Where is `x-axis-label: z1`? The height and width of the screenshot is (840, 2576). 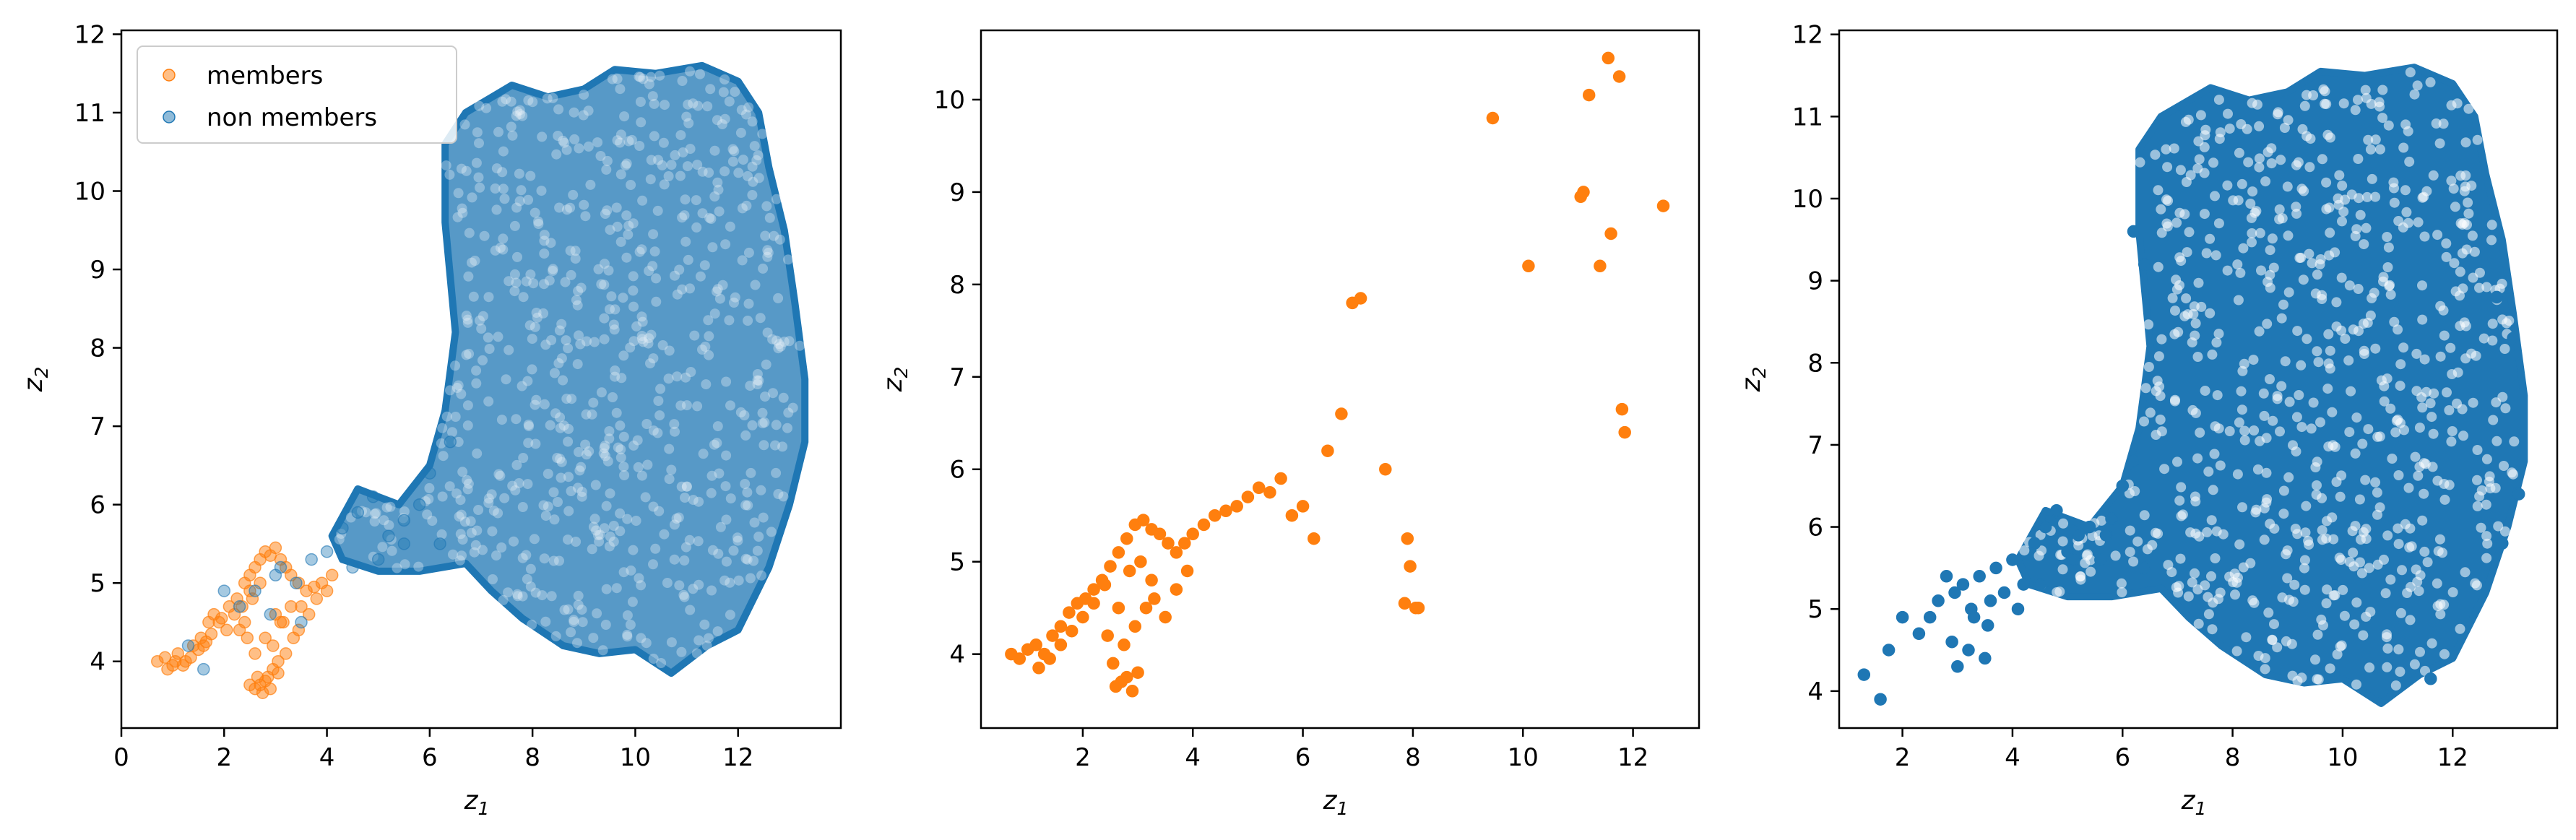
x-axis-label: z1 is located at coordinates (1336, 802).